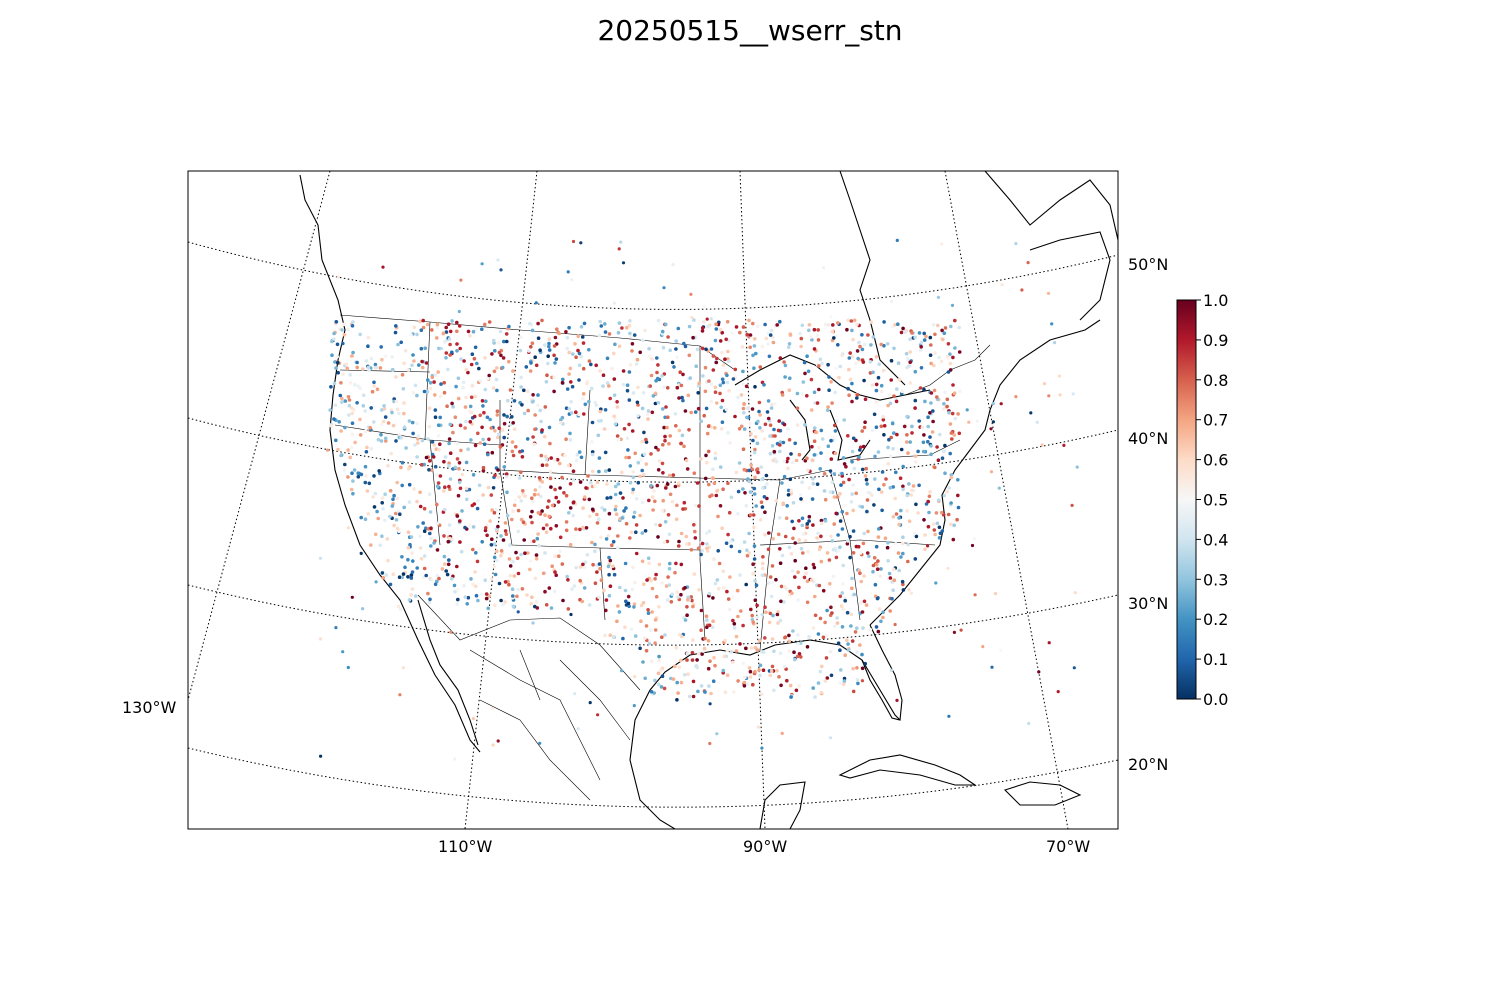 The image size is (1500, 1000). Describe the element at coordinates (606, 777) in the screenshot. I see `longitude-labels: 130°W 110°W 90°W 70°W` at that location.